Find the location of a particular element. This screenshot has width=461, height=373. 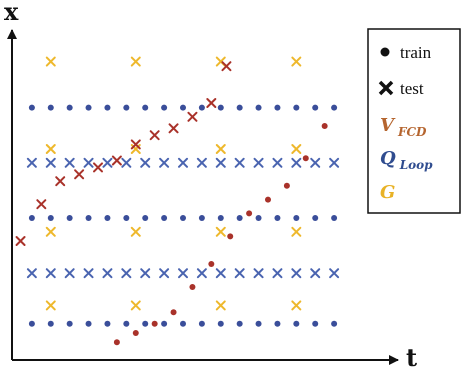

legend-test-label: test is located at coordinates (412, 88).